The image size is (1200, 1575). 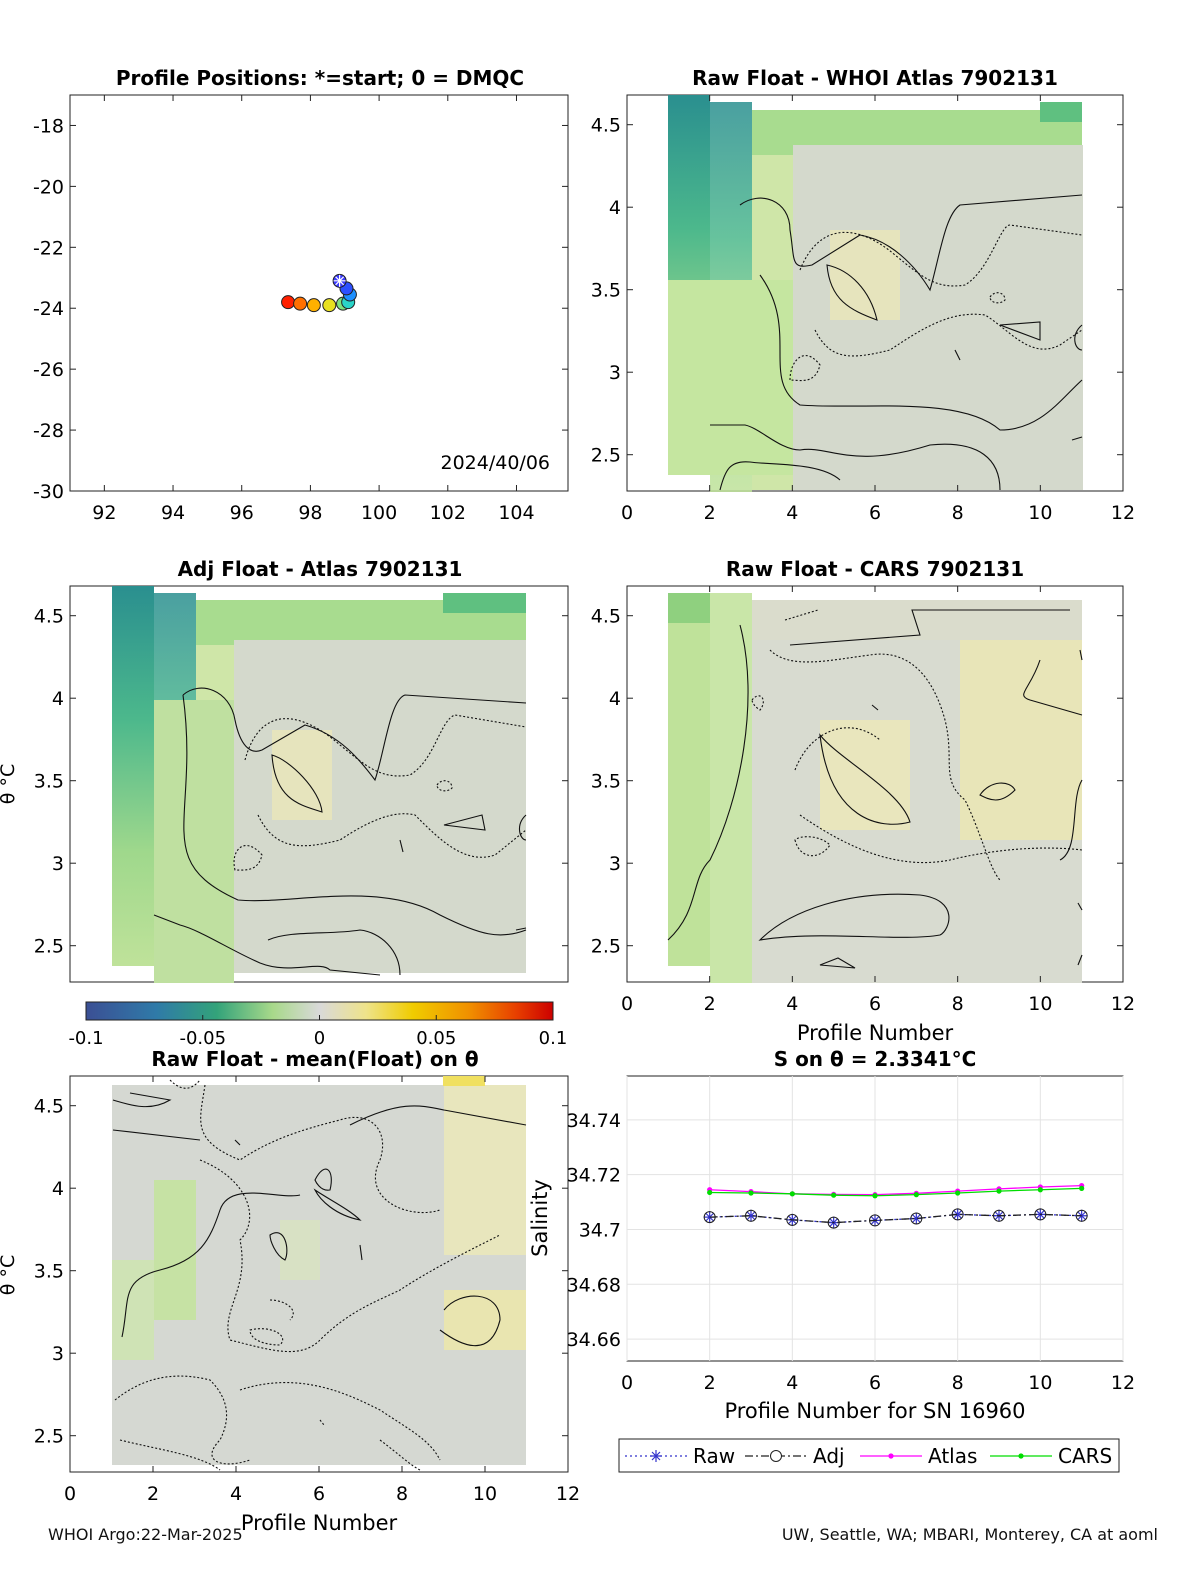 What do you see at coordinates (891, 1456) in the screenshot?
I see `legend-marker-atlas` at bounding box center [891, 1456].